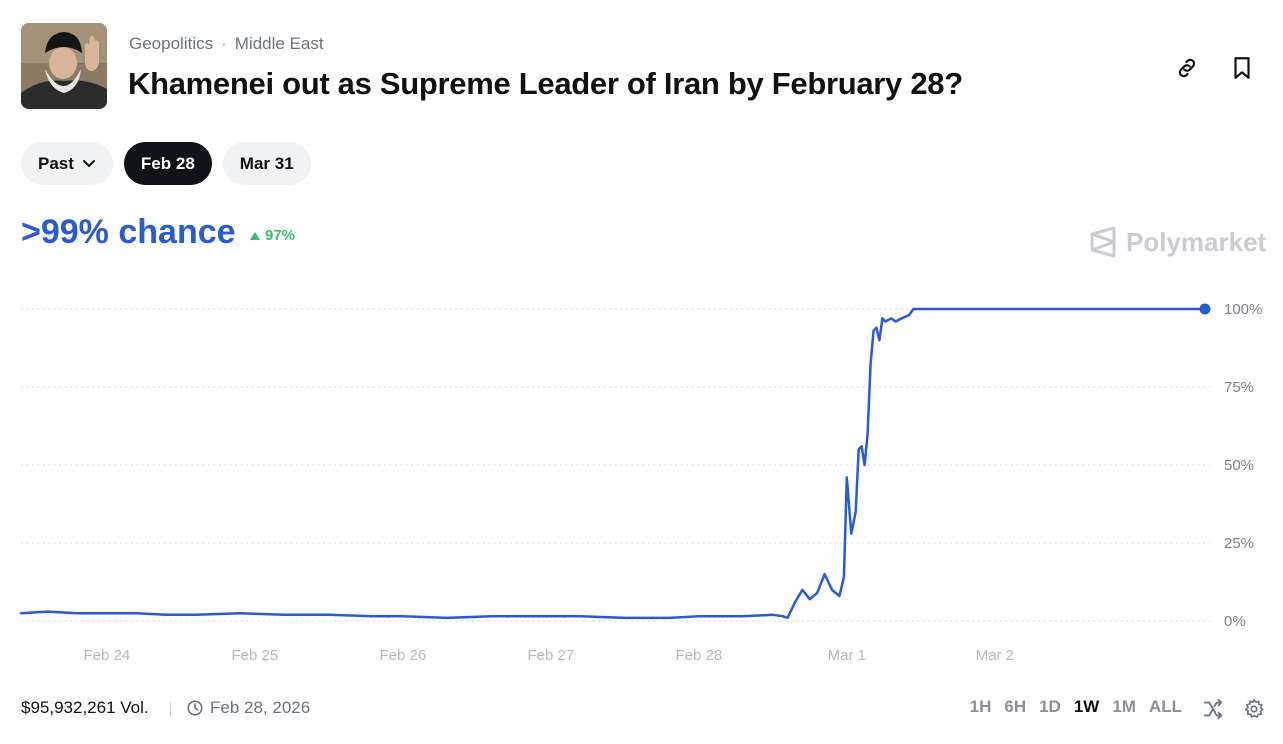 The width and height of the screenshot is (1283, 744). Describe the element at coordinates (85, 707) in the screenshot. I see `volume: $95,932,261 Vol.` at that location.